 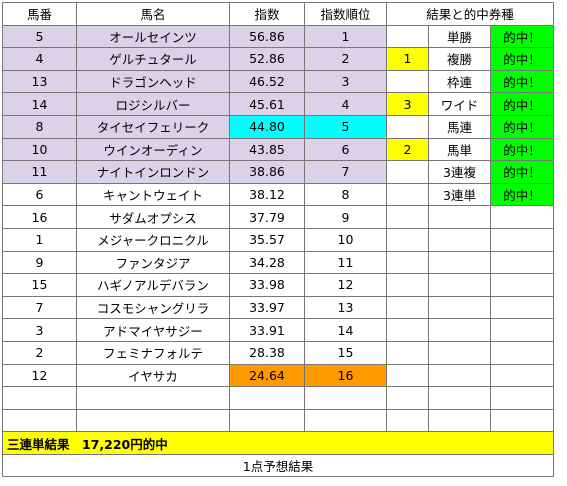 I want to click on horse-number-cell: 6, so click(x=39, y=194).